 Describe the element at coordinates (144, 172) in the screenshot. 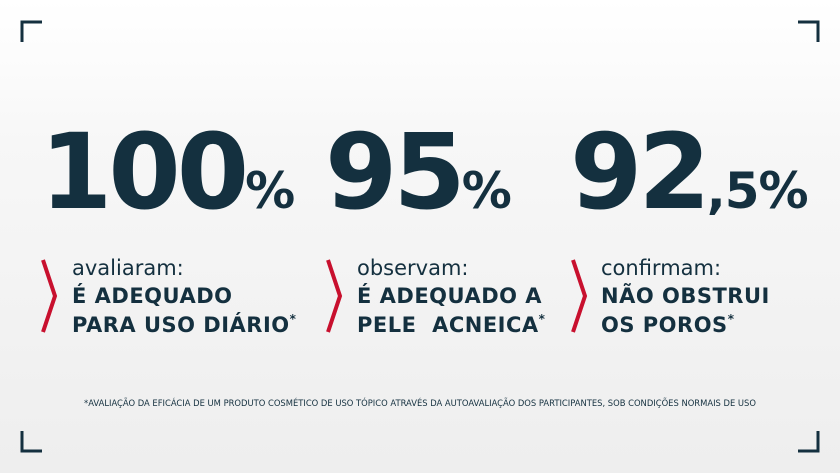

I see `stat-number: 100` at that location.